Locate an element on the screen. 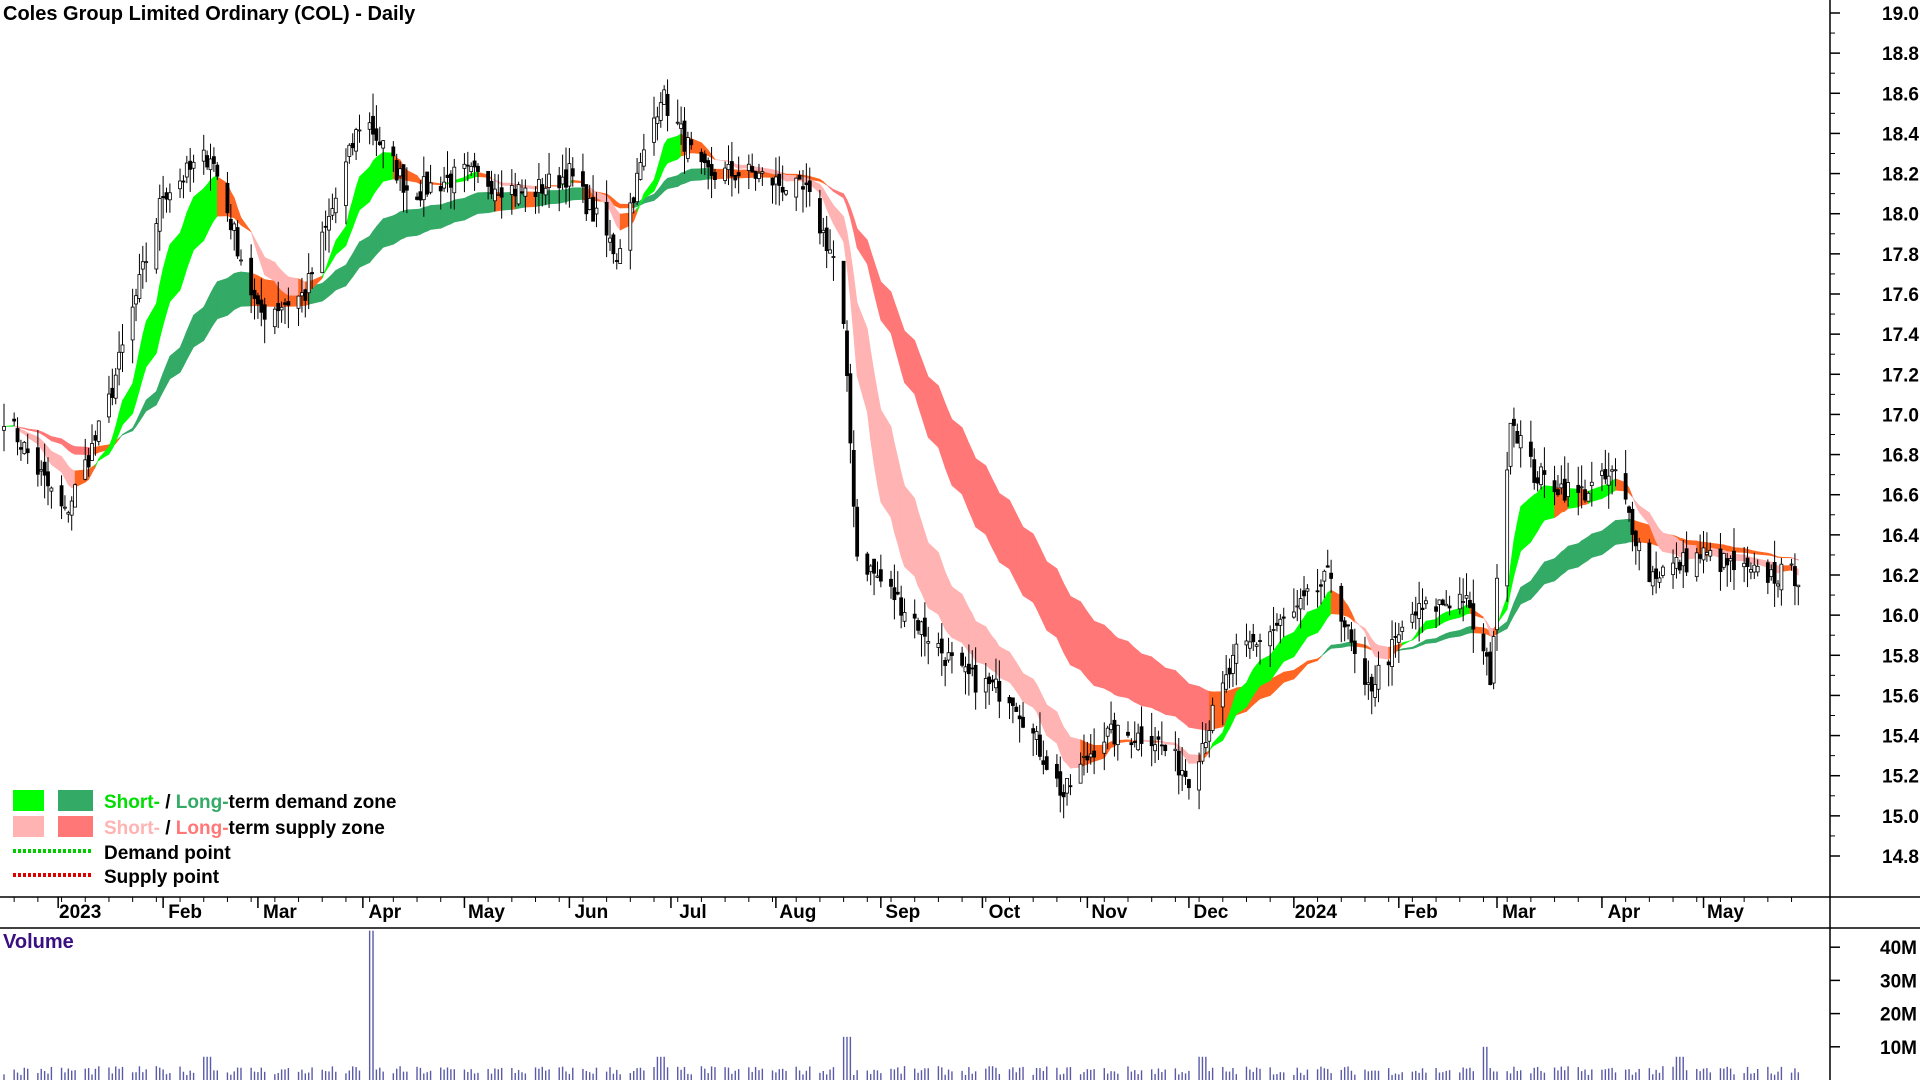 This screenshot has height=1080, width=1920. time-tick-label: Apr is located at coordinates (384, 912).